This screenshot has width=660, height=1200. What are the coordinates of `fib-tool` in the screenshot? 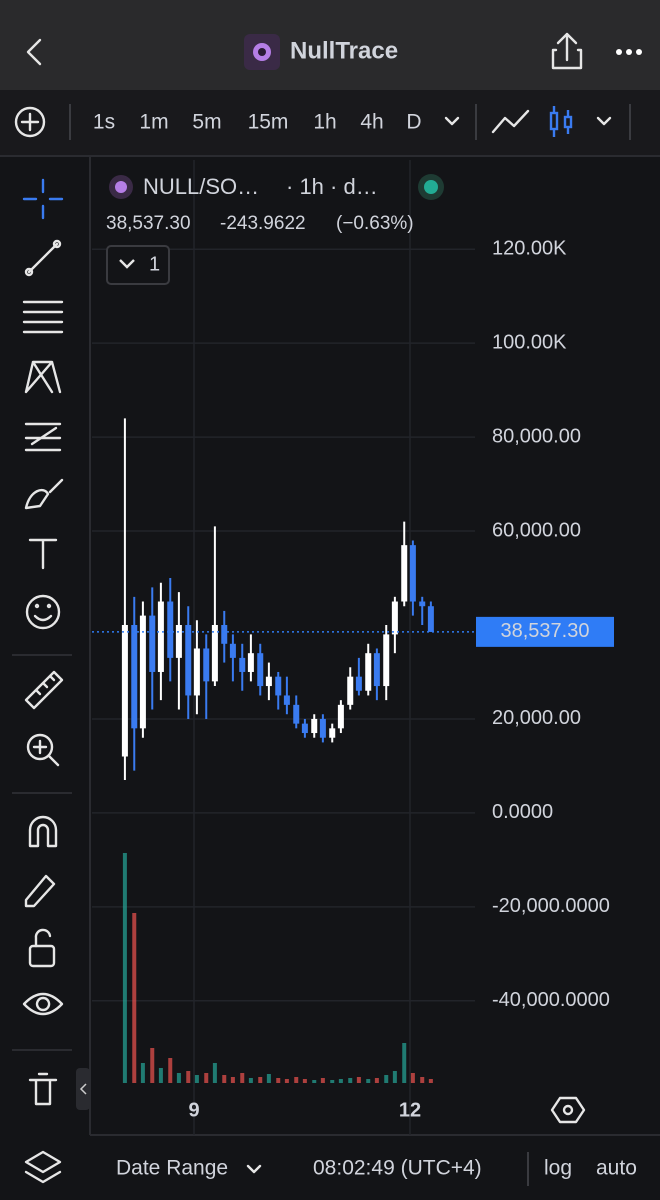 It's located at (43, 317).